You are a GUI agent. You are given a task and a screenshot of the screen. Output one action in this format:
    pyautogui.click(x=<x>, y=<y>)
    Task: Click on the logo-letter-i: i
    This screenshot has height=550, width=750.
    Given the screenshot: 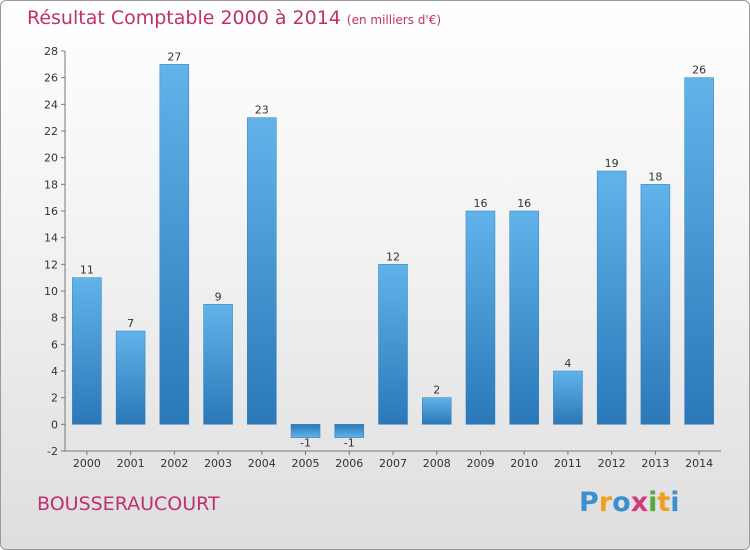 What is the action you would take?
    pyautogui.click(x=653, y=502)
    